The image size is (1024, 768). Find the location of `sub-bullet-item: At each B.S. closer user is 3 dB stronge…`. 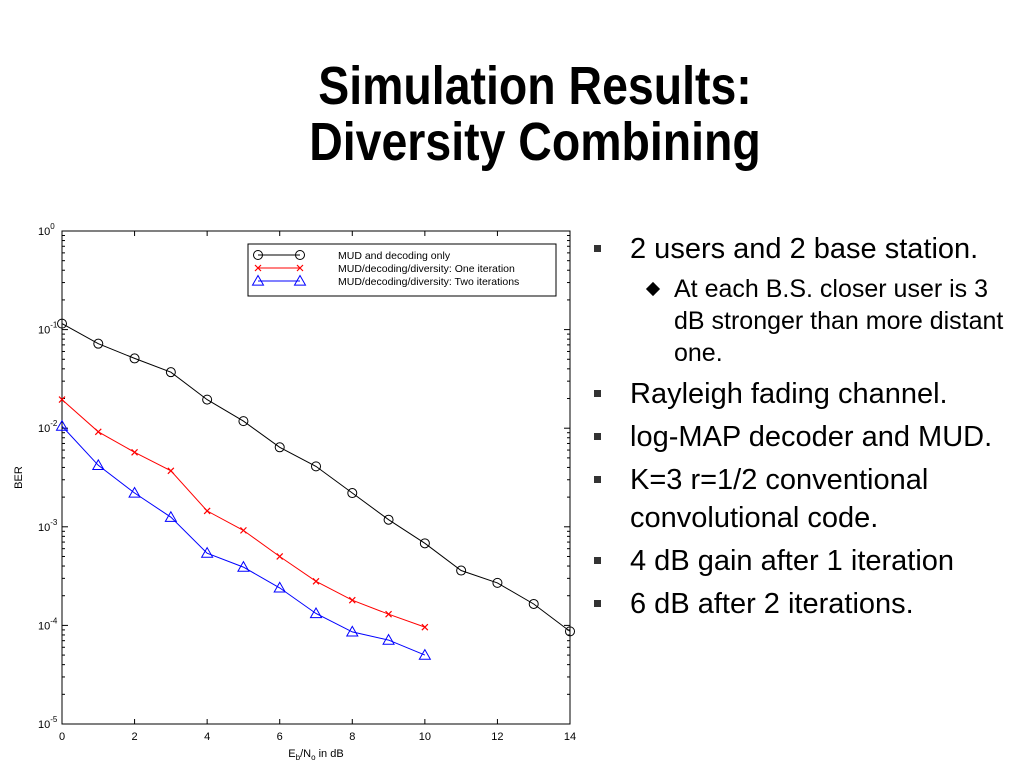

sub-bullet-item: At each B.S. closer user is 3 dB stronge… is located at coordinates (807, 321).